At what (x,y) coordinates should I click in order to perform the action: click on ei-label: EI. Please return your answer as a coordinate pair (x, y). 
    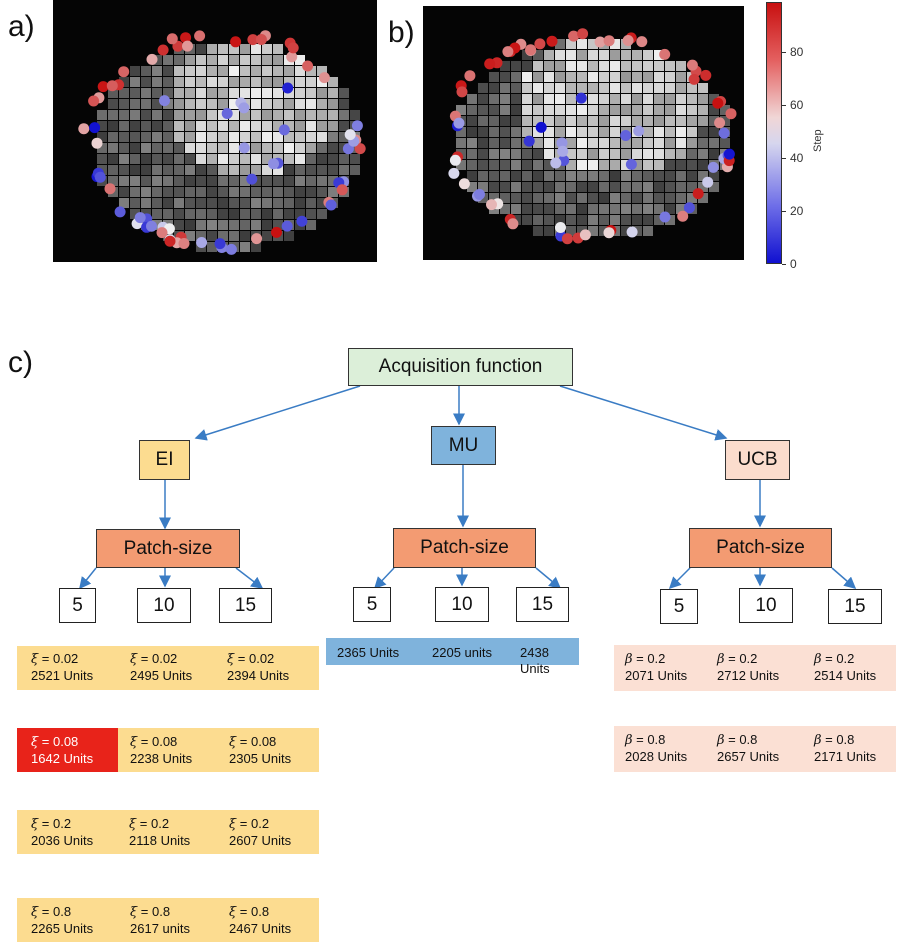
    Looking at the image, I should click on (164, 459).